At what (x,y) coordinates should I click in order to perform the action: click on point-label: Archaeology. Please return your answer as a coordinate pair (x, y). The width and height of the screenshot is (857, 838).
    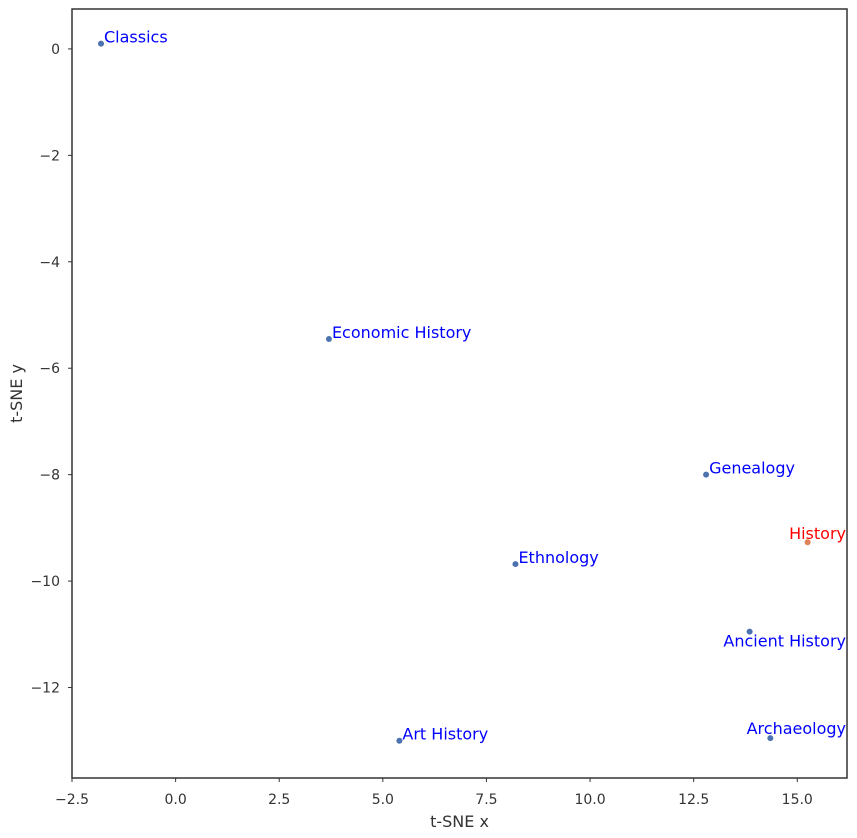
    Looking at the image, I should click on (796, 728).